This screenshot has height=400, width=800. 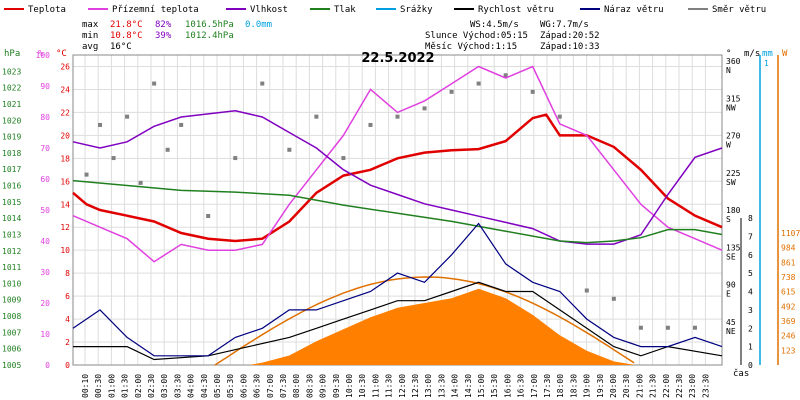 What do you see at coordinates (573, 386) in the screenshot?
I see `x-tick-label: 18:30` at bounding box center [573, 386].